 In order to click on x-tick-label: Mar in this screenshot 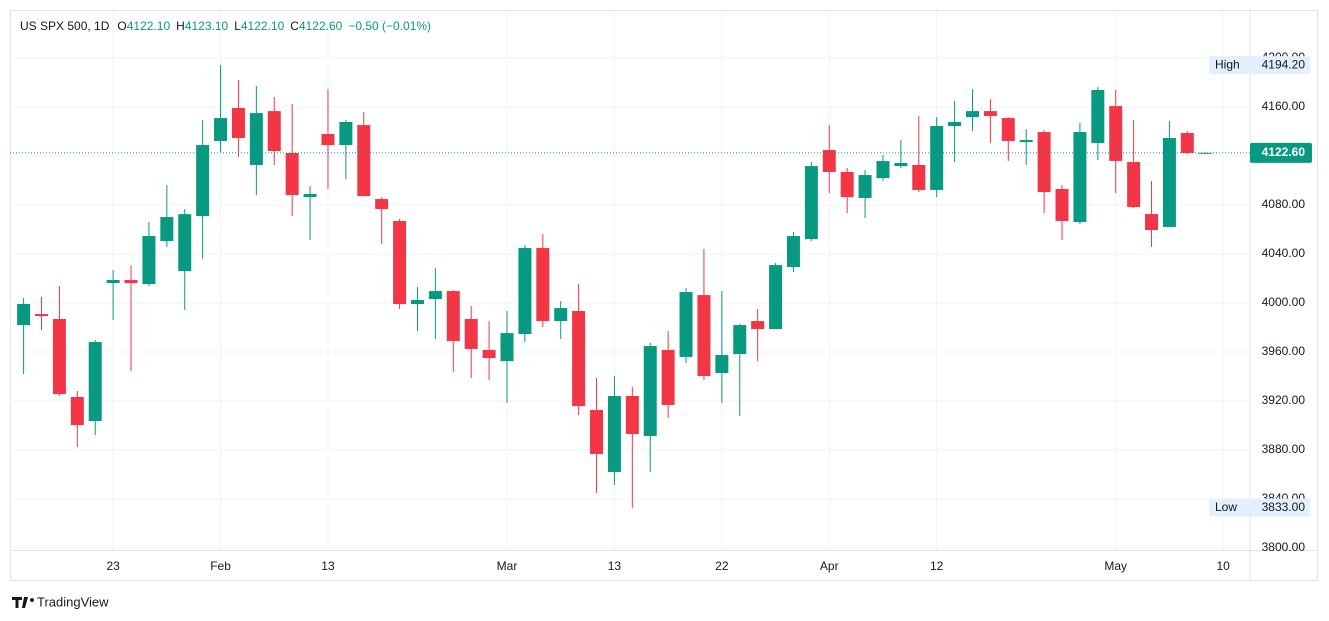, I will do `click(507, 566)`.